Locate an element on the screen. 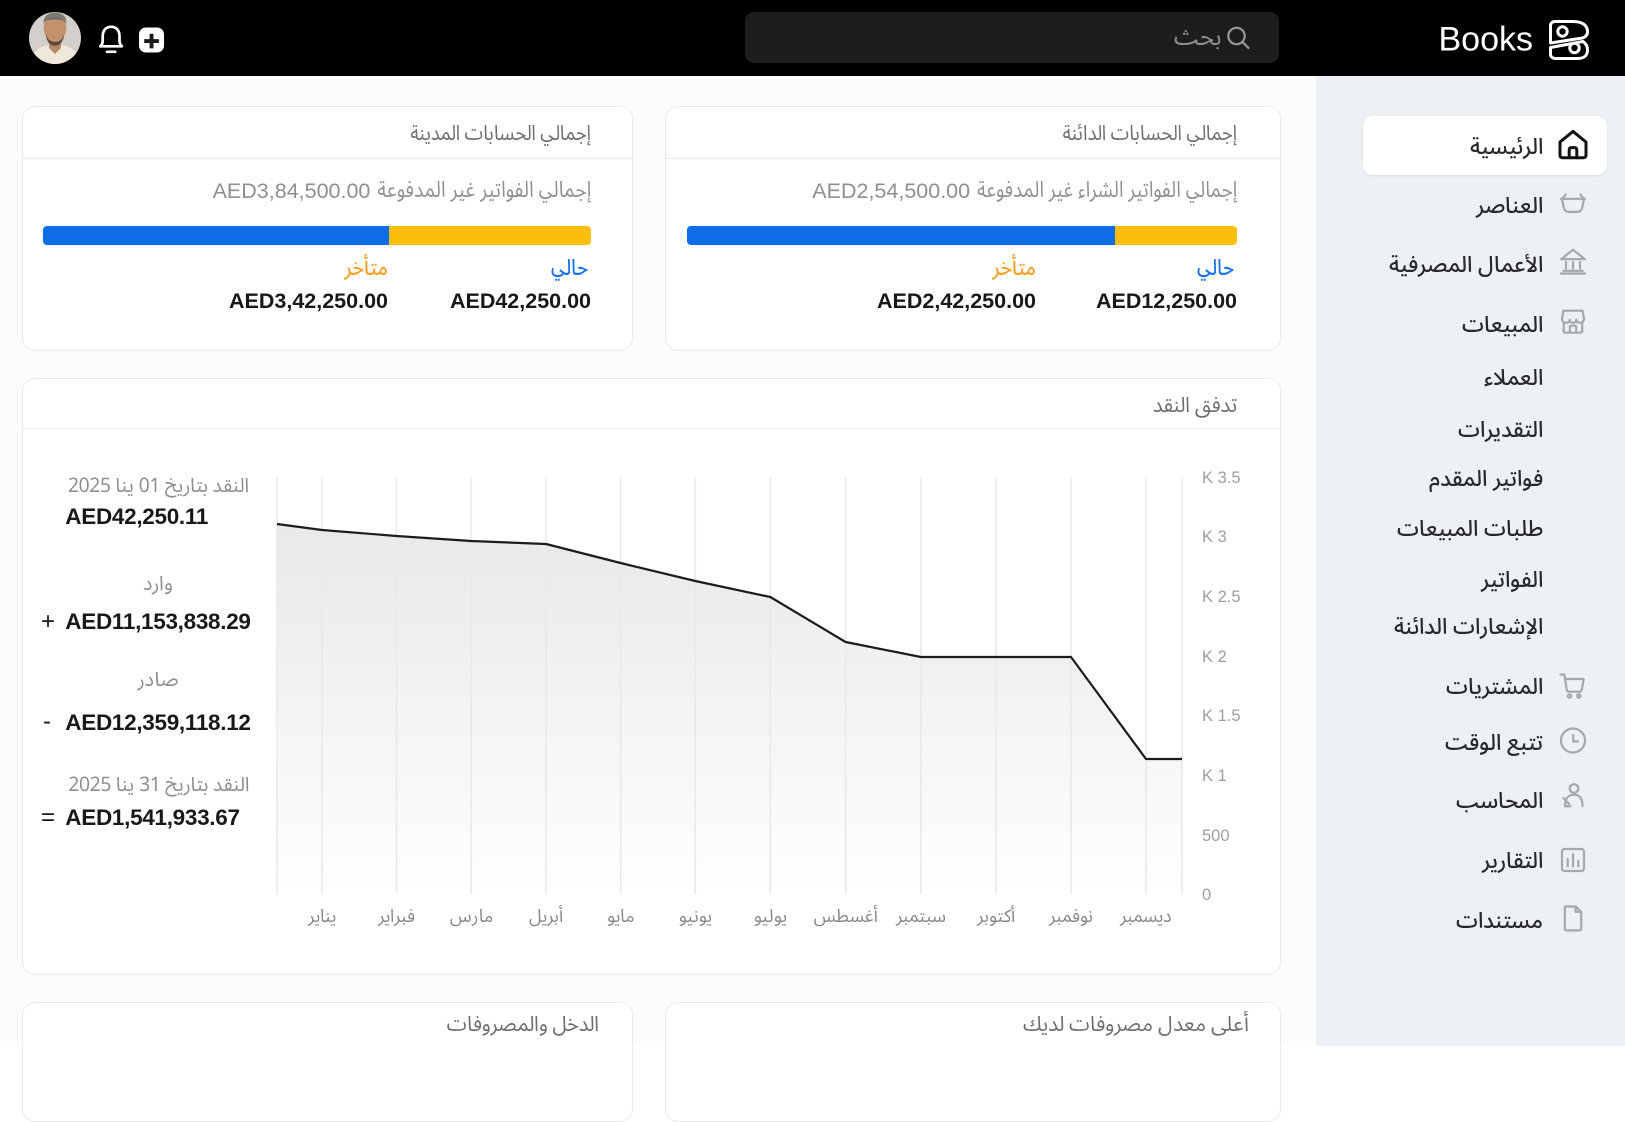 This screenshot has height=1122, width=1625. svg-text: AED2,42,250.00 is located at coordinates (956, 301).